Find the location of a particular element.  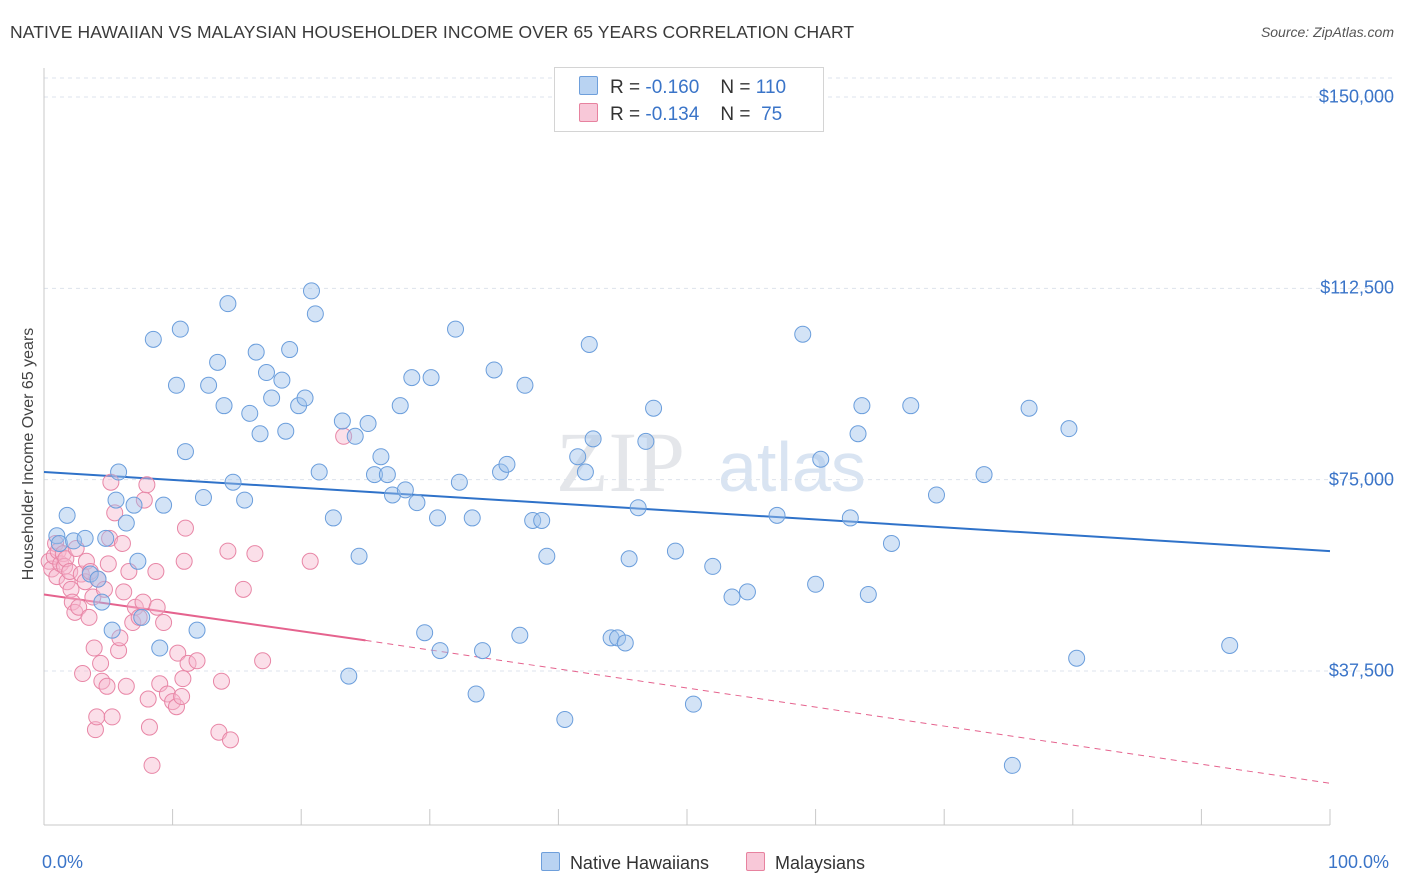

x-tick-label-right: 100.0% is located at coordinates (1359, 862).